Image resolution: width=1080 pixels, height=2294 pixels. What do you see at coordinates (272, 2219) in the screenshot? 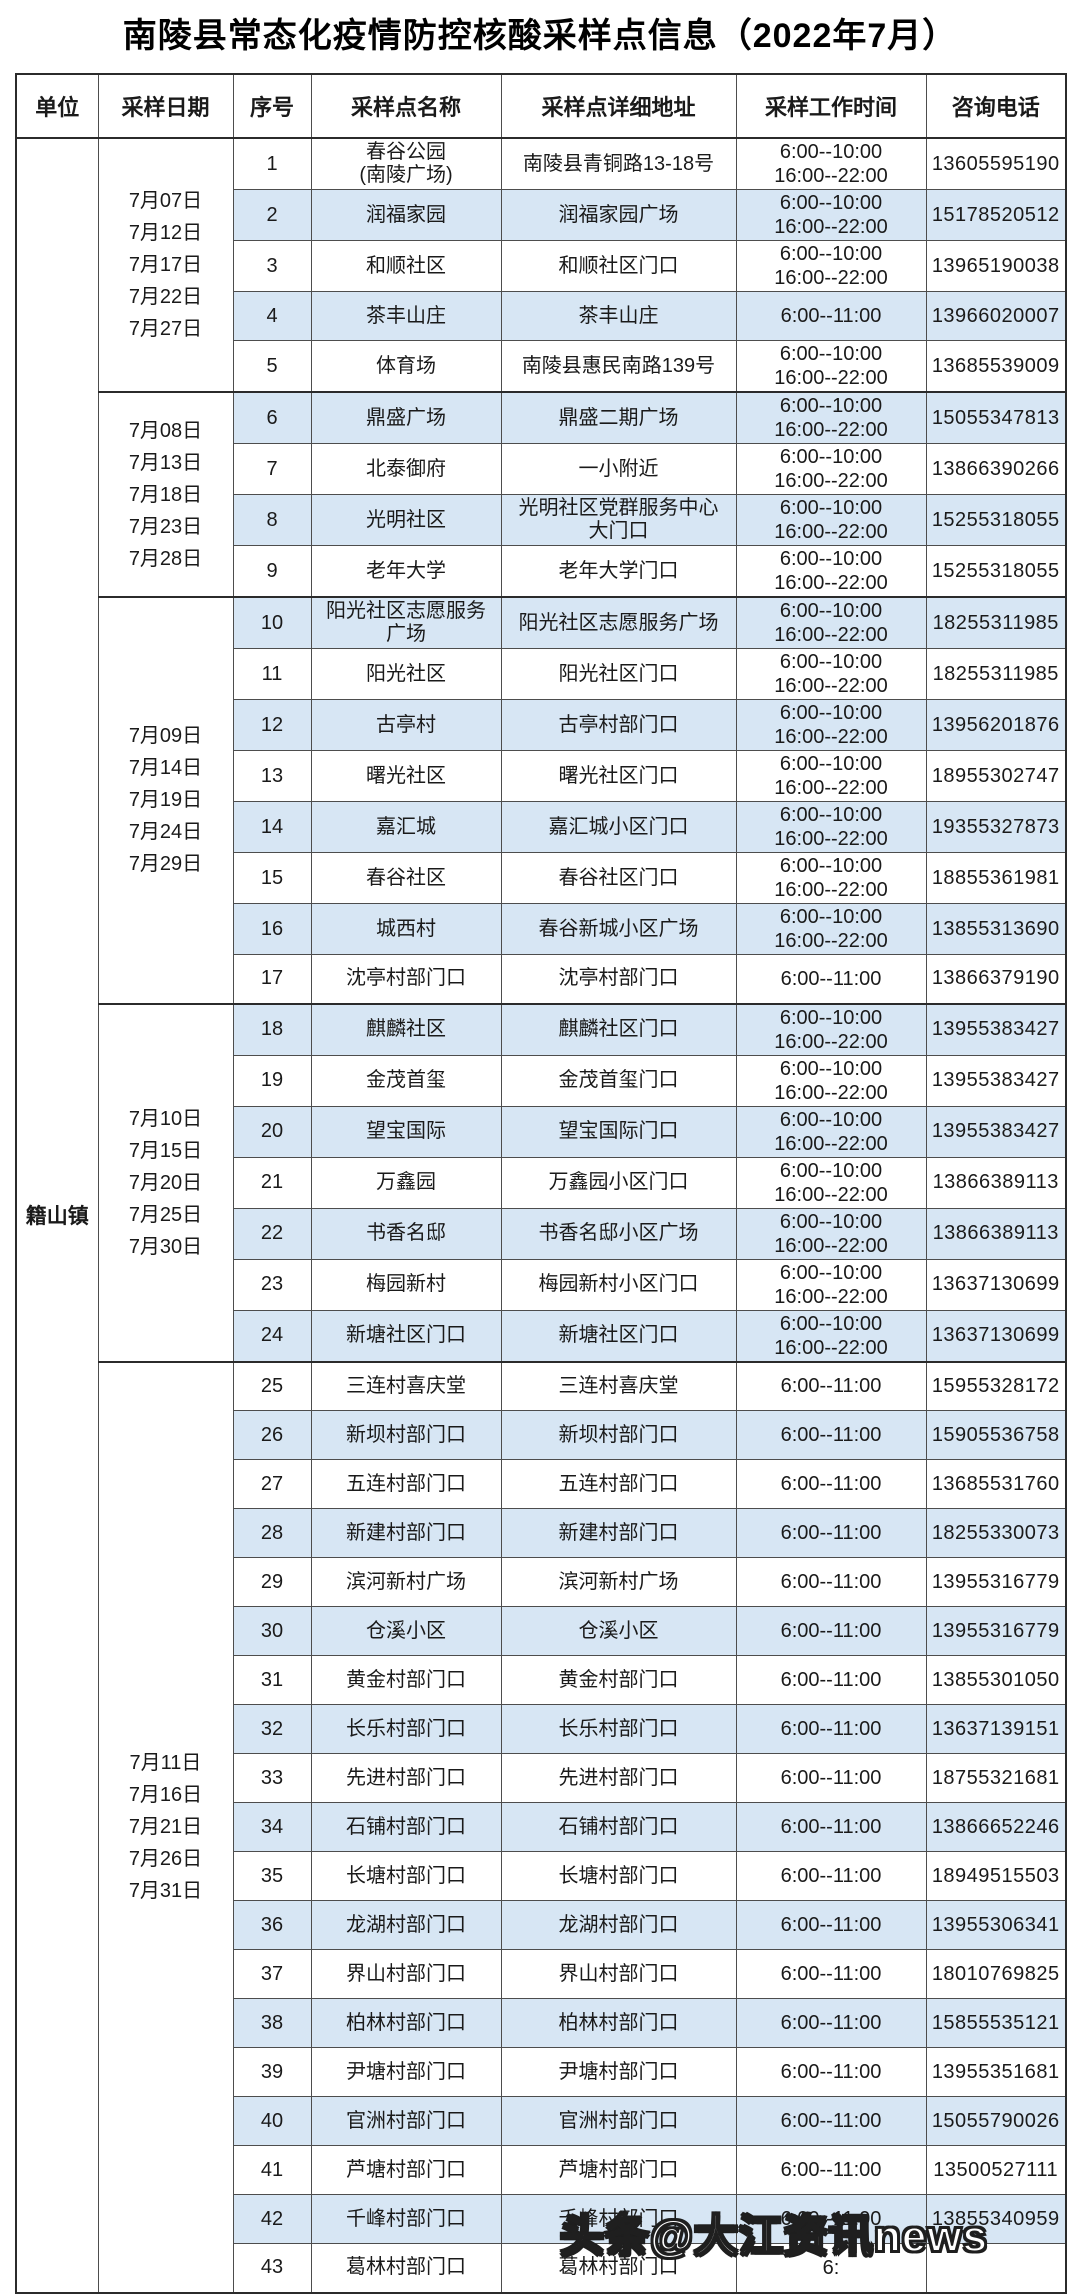
I see `cell-no: 42` at bounding box center [272, 2219].